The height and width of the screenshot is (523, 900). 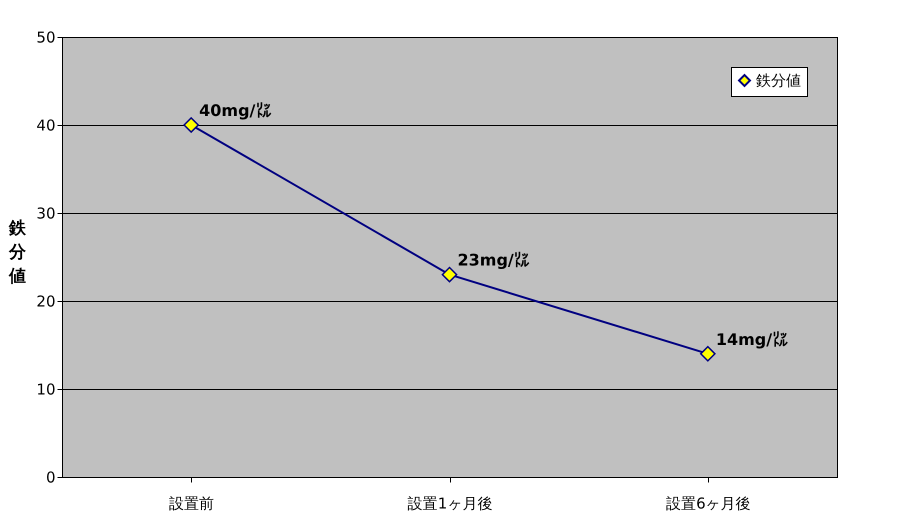 I want to click on data-label: 40mg/㍑, so click(x=235, y=110).